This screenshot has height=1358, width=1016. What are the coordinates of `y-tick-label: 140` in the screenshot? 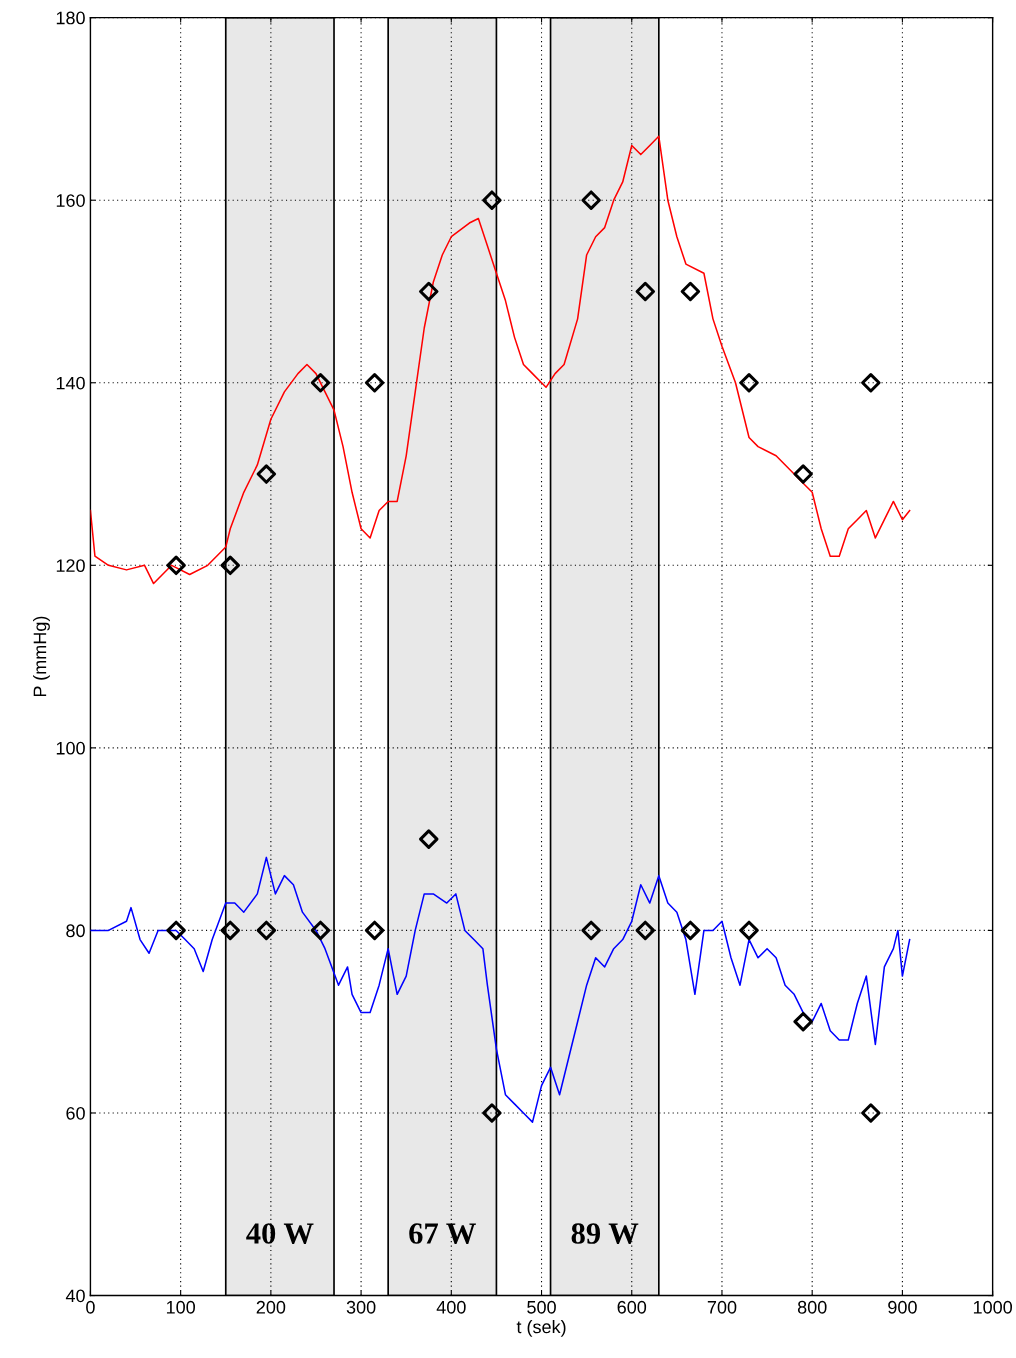 It's located at (70, 383).